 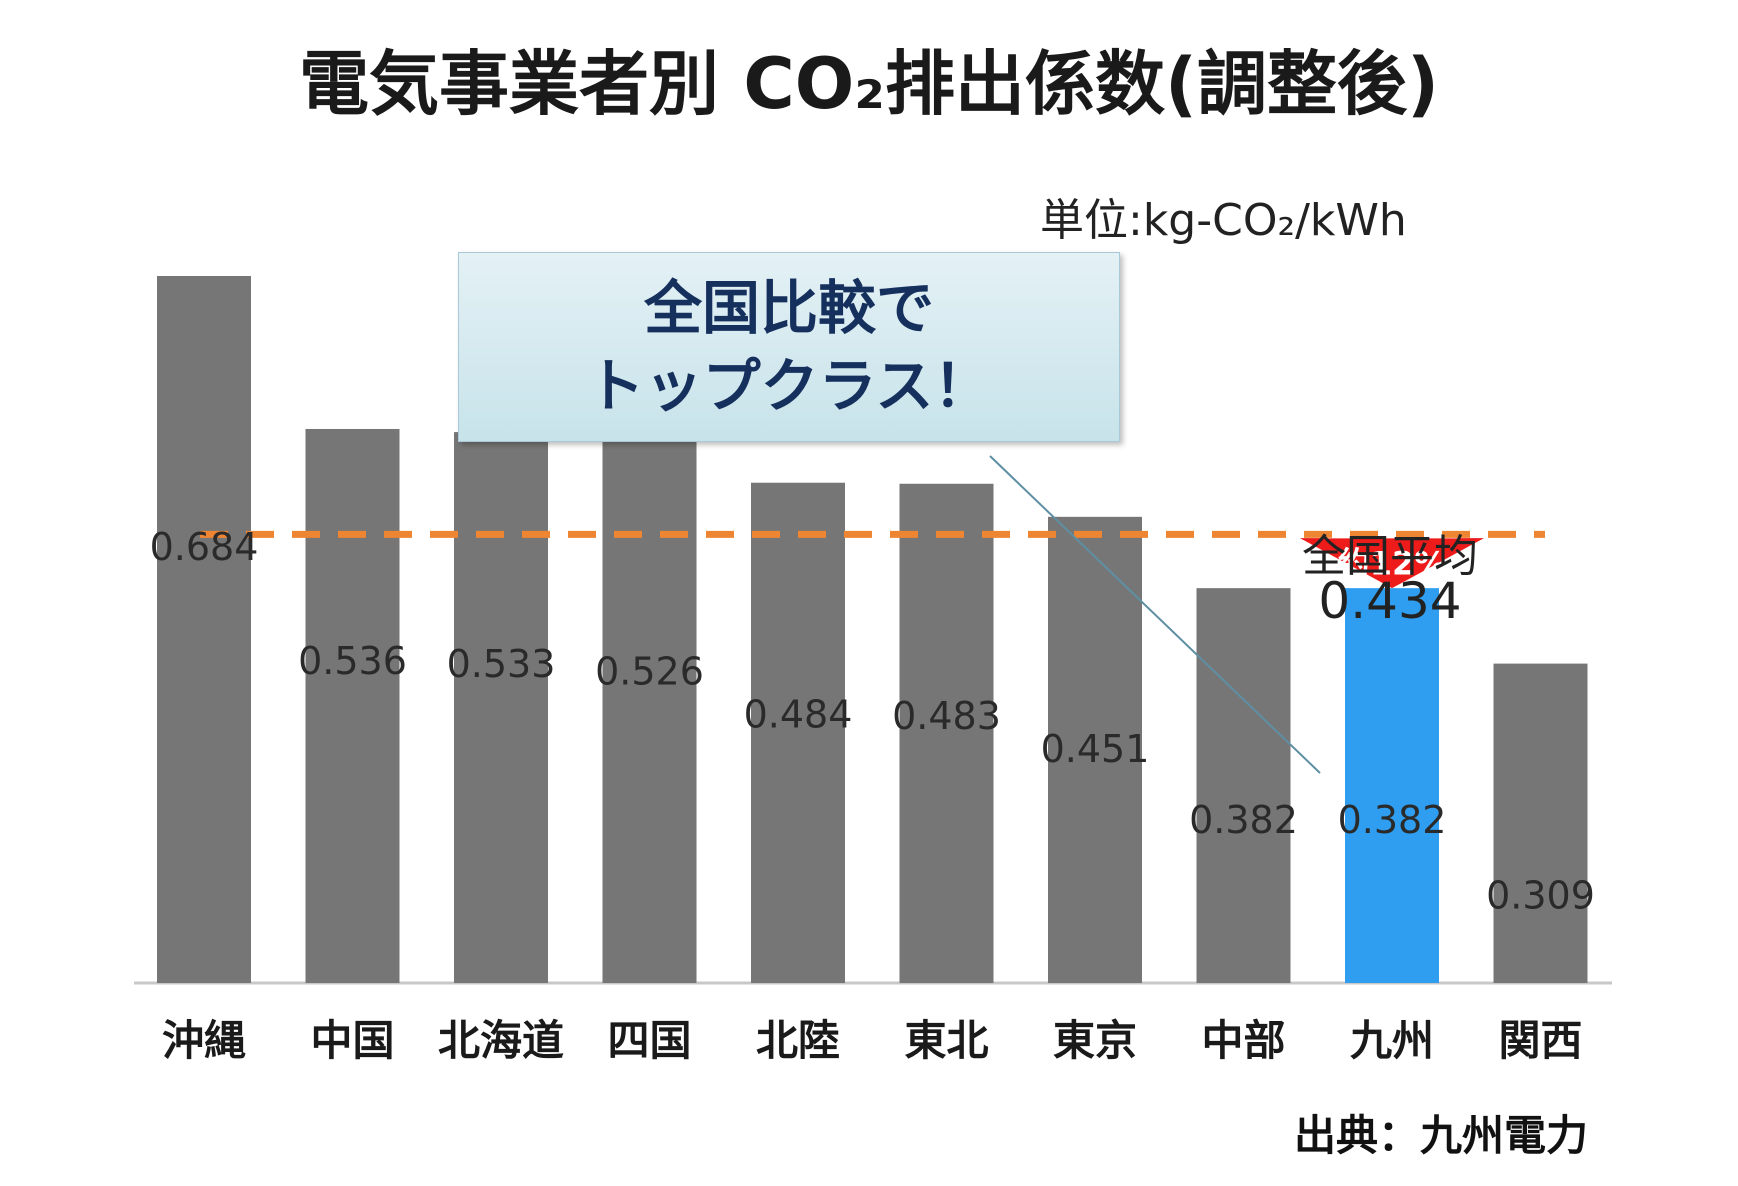 What do you see at coordinates (1540, 896) in the screenshot?
I see `value-label: 0.309` at bounding box center [1540, 896].